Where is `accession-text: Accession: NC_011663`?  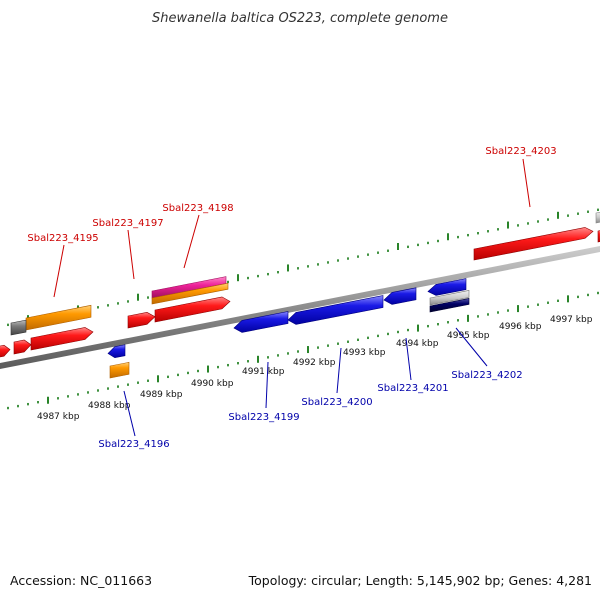 accession-text: Accession: NC_011663 is located at coordinates (81, 580).